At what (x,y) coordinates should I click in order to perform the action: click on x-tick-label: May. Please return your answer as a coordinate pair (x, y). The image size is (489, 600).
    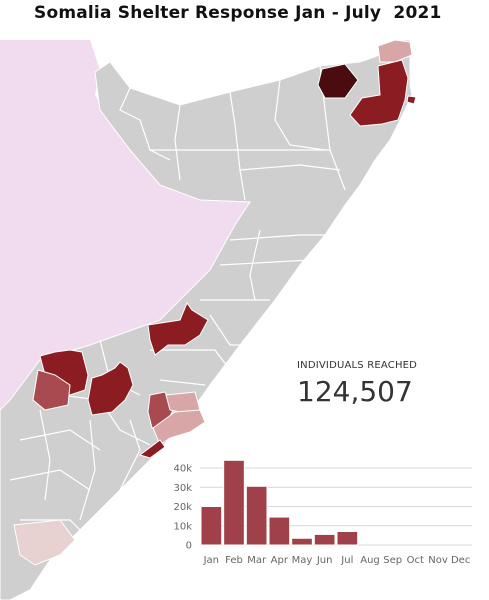
    Looking at the image, I should click on (302, 560).